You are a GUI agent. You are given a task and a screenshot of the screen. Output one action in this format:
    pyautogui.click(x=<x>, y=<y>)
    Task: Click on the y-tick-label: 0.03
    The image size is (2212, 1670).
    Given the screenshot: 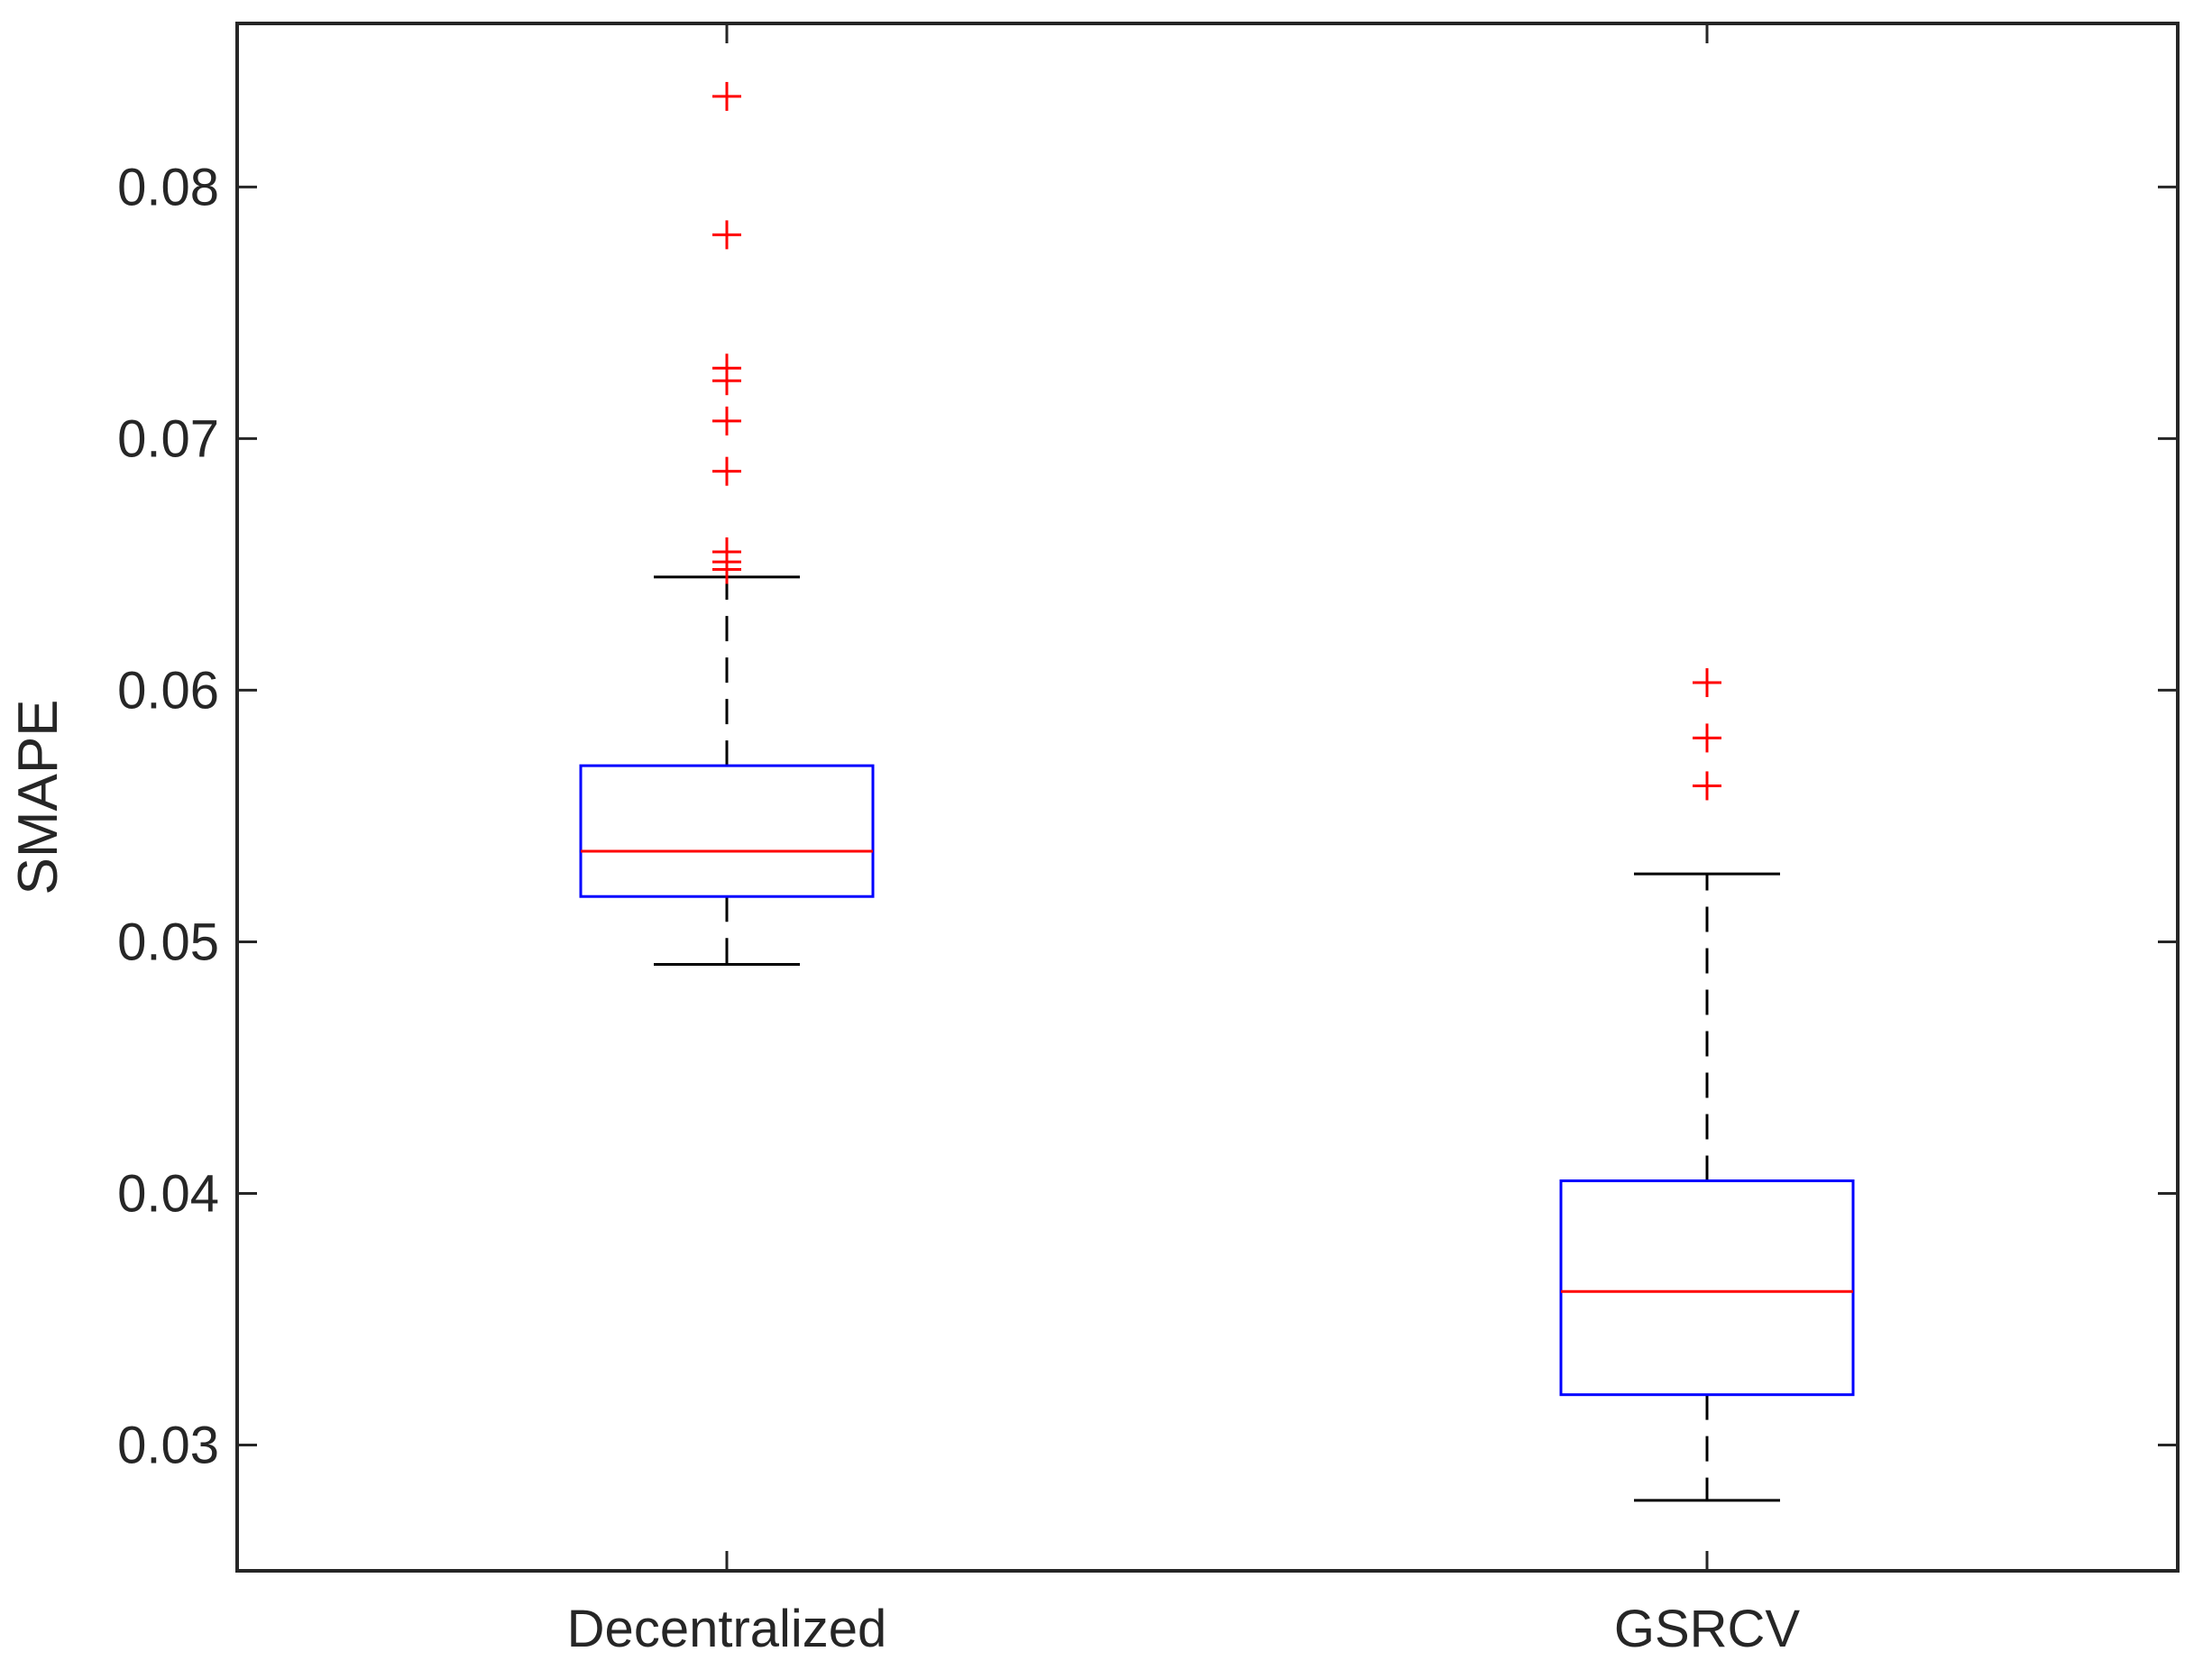 What is the action you would take?
    pyautogui.click(x=168, y=1445)
    